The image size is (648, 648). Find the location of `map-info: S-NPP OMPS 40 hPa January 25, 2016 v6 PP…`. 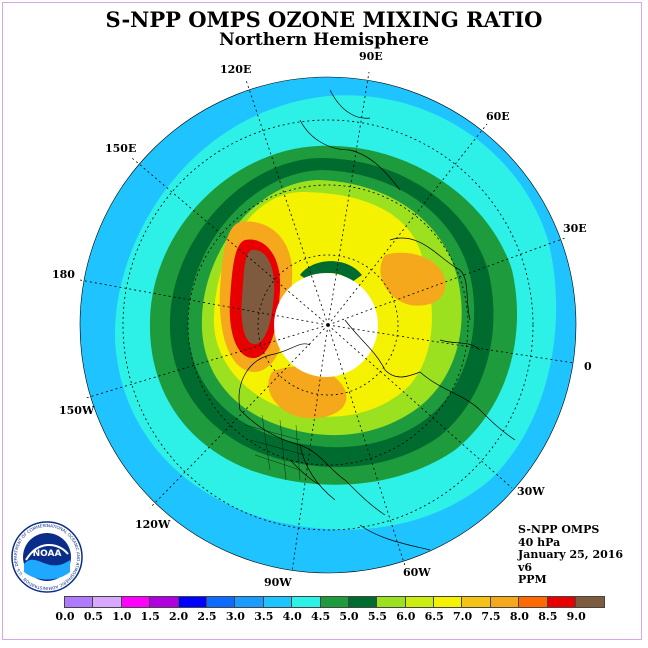

map-info: S-NPP OMPS 40 hPa January 25, 2016 v6 PP… is located at coordinates (571, 555).